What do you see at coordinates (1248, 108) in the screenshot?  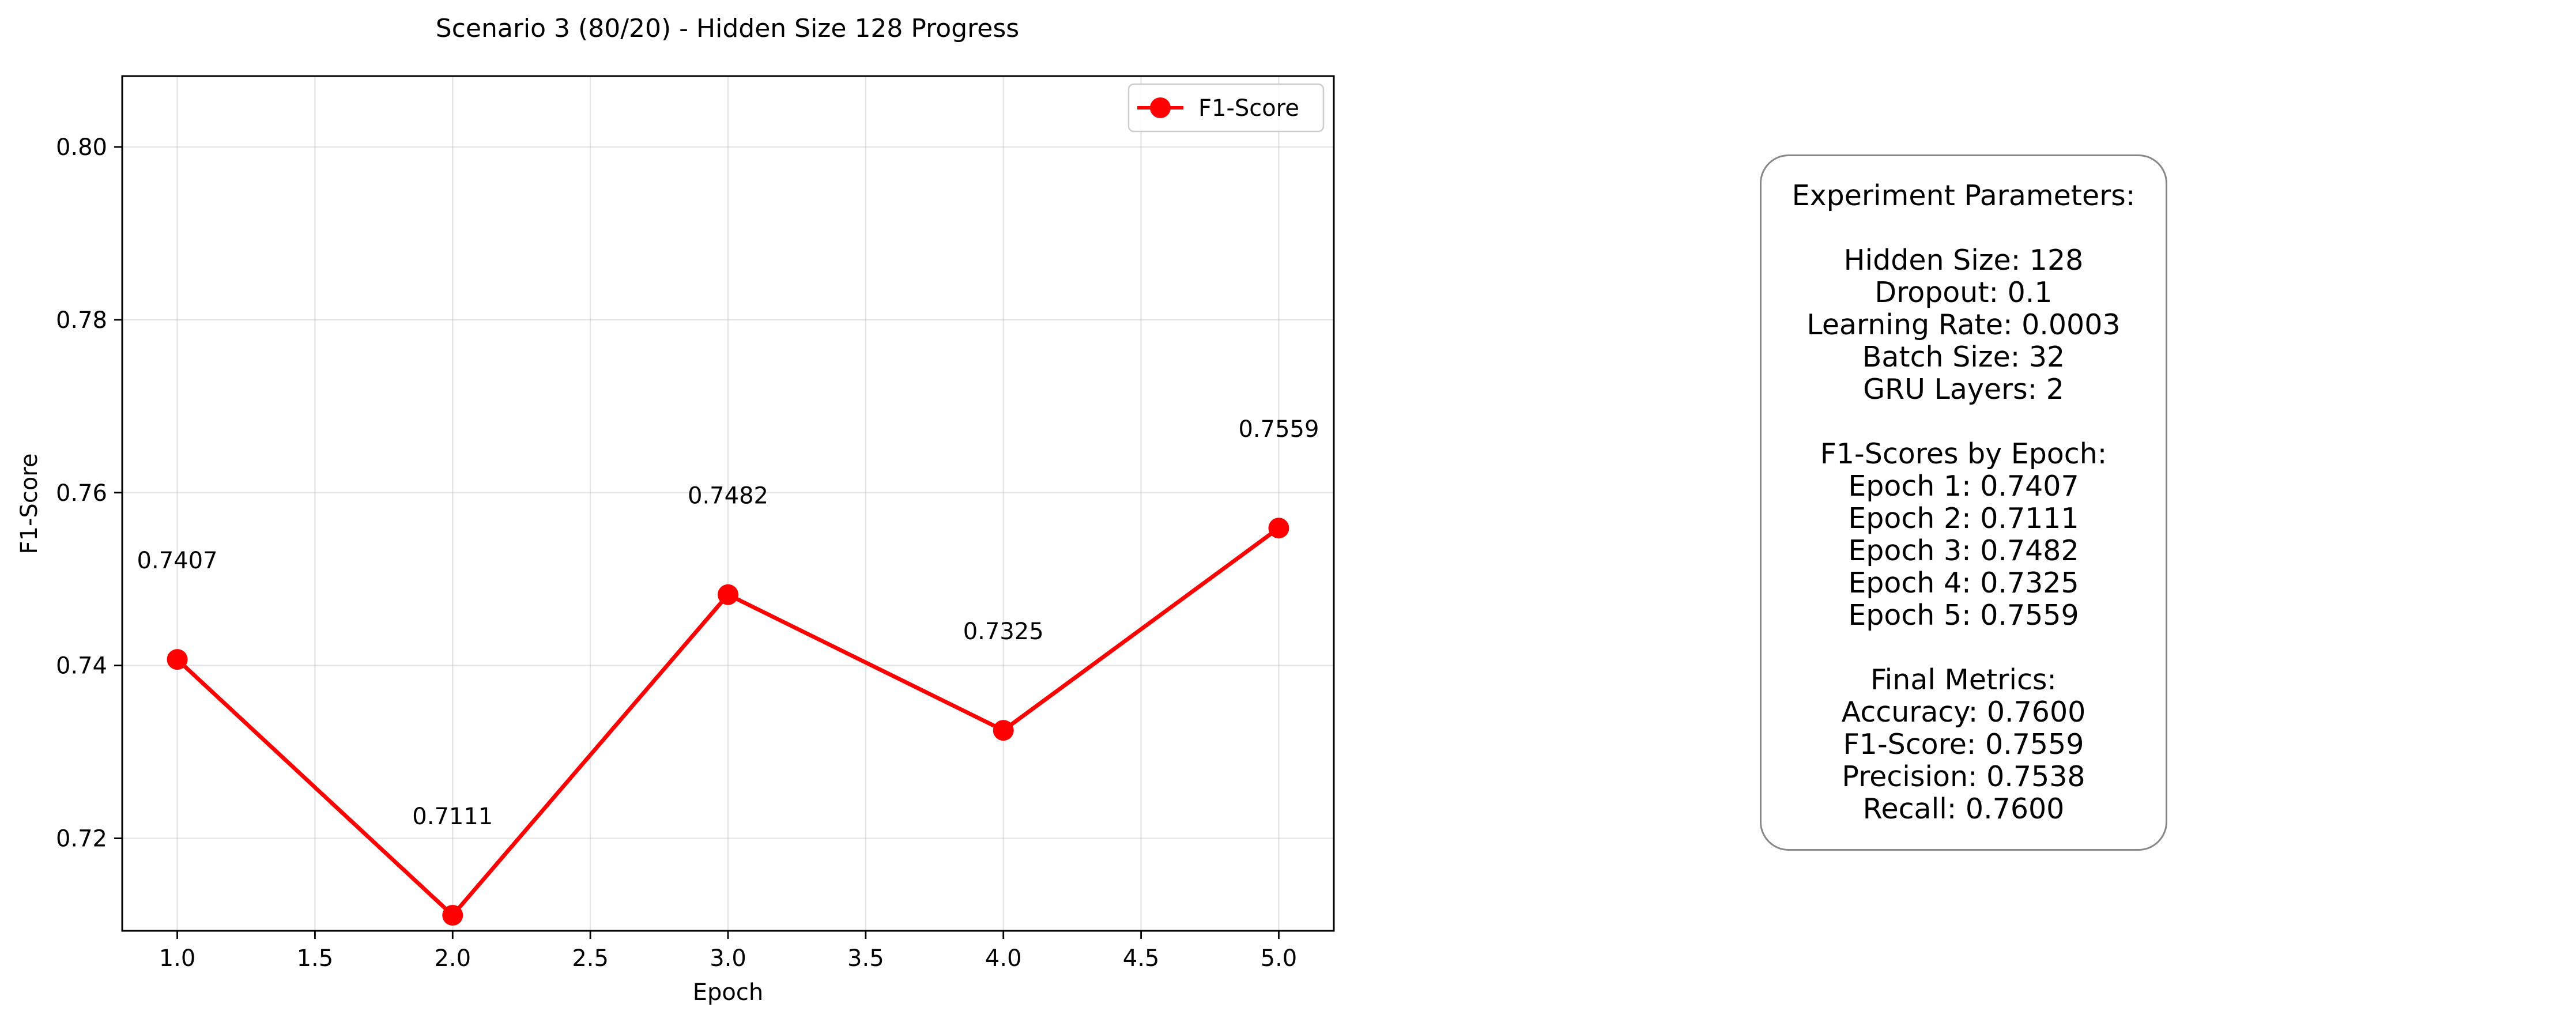 I see `legend-label-f1-score: F1-Score` at bounding box center [1248, 108].